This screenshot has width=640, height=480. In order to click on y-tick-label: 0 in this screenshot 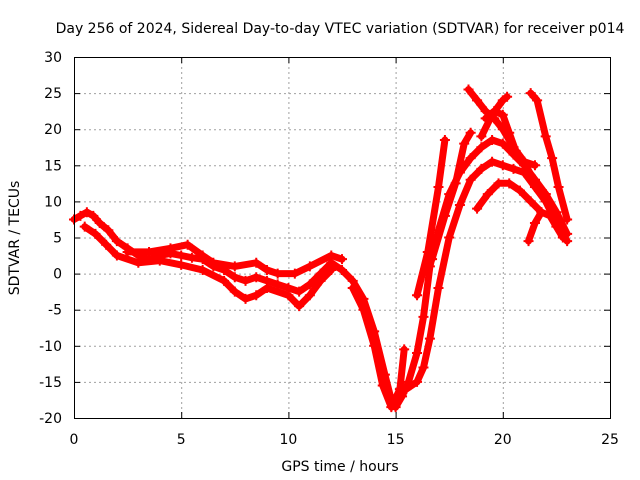, I will do `click(57, 275)`.